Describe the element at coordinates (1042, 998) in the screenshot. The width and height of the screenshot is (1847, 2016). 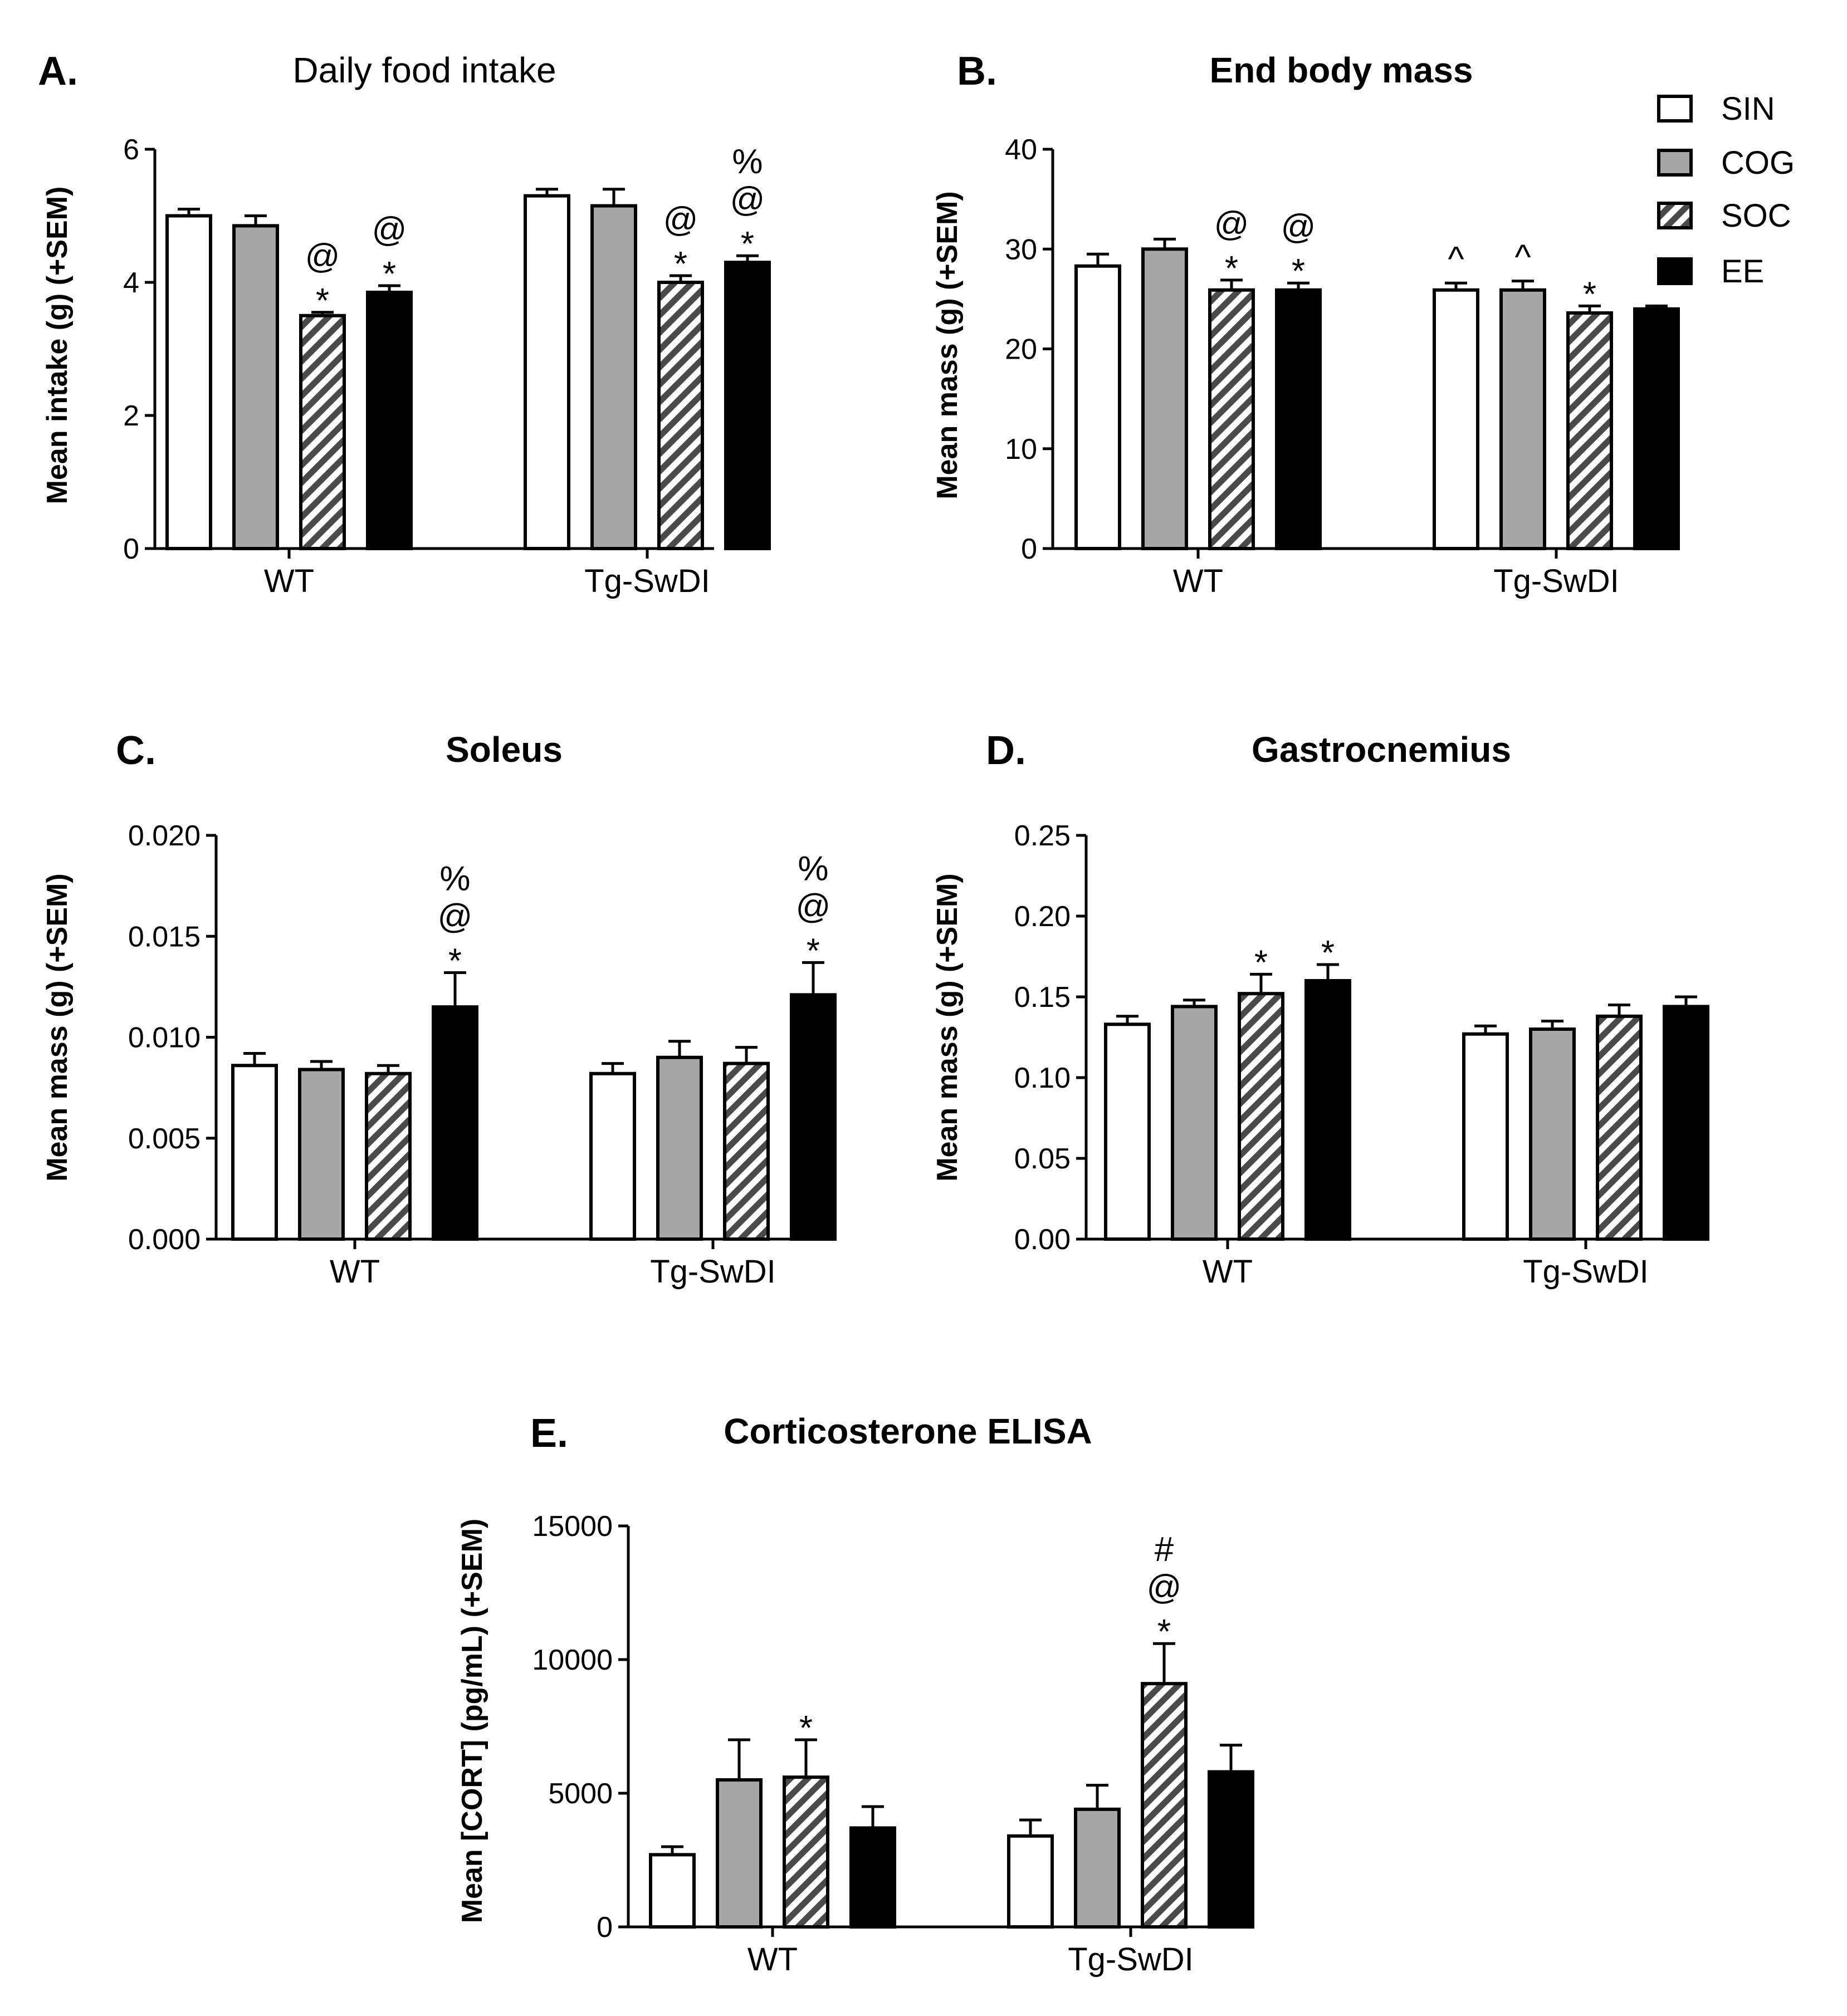
I see `y-tick-label: 0.15` at that location.